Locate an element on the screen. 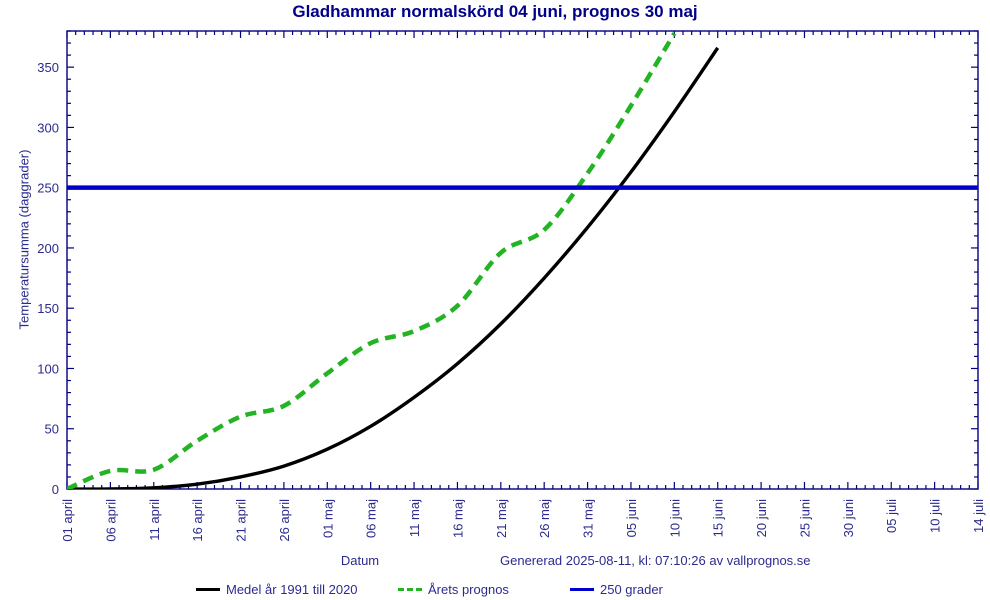 This screenshot has width=990, height=600. svg-text: 20 juni is located at coordinates (761, 518).